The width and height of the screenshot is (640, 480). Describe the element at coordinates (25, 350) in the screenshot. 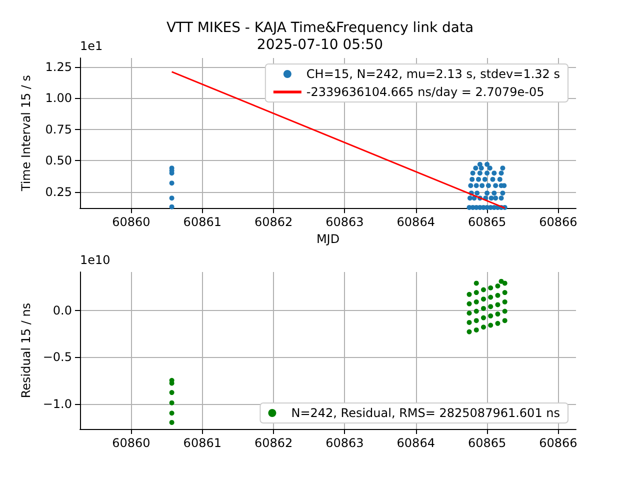

I see `y-axis-title: Residual 15 / ns` at that location.